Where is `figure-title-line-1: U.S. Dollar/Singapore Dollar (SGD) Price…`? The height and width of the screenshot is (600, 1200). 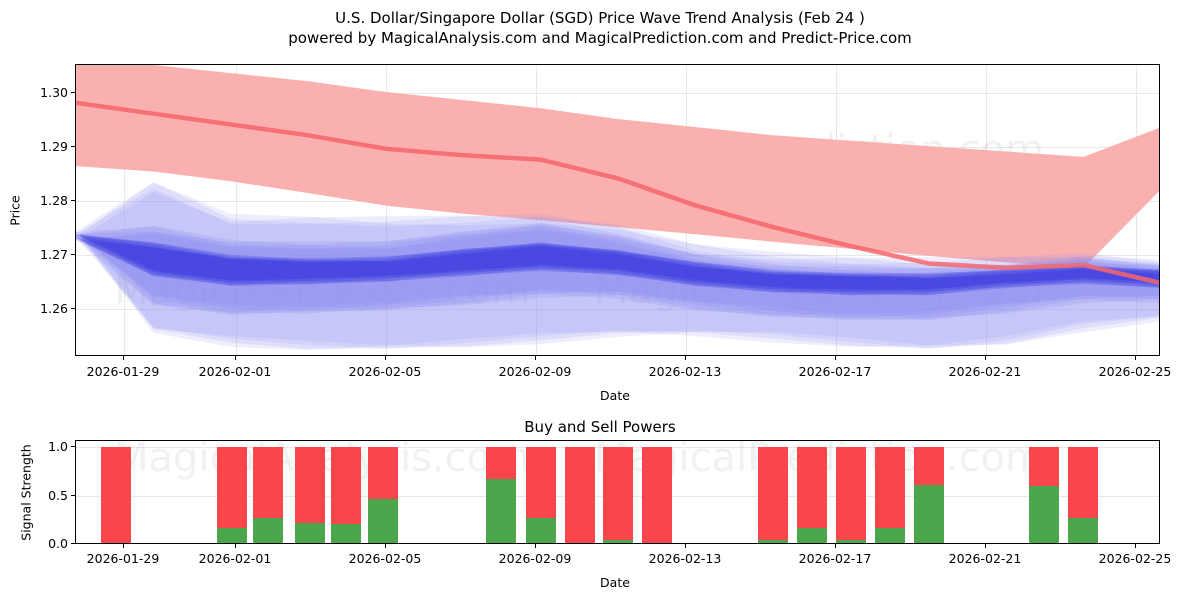 figure-title-line-1: U.S. Dollar/Singapore Dollar (SGD) Price… is located at coordinates (600, 18).